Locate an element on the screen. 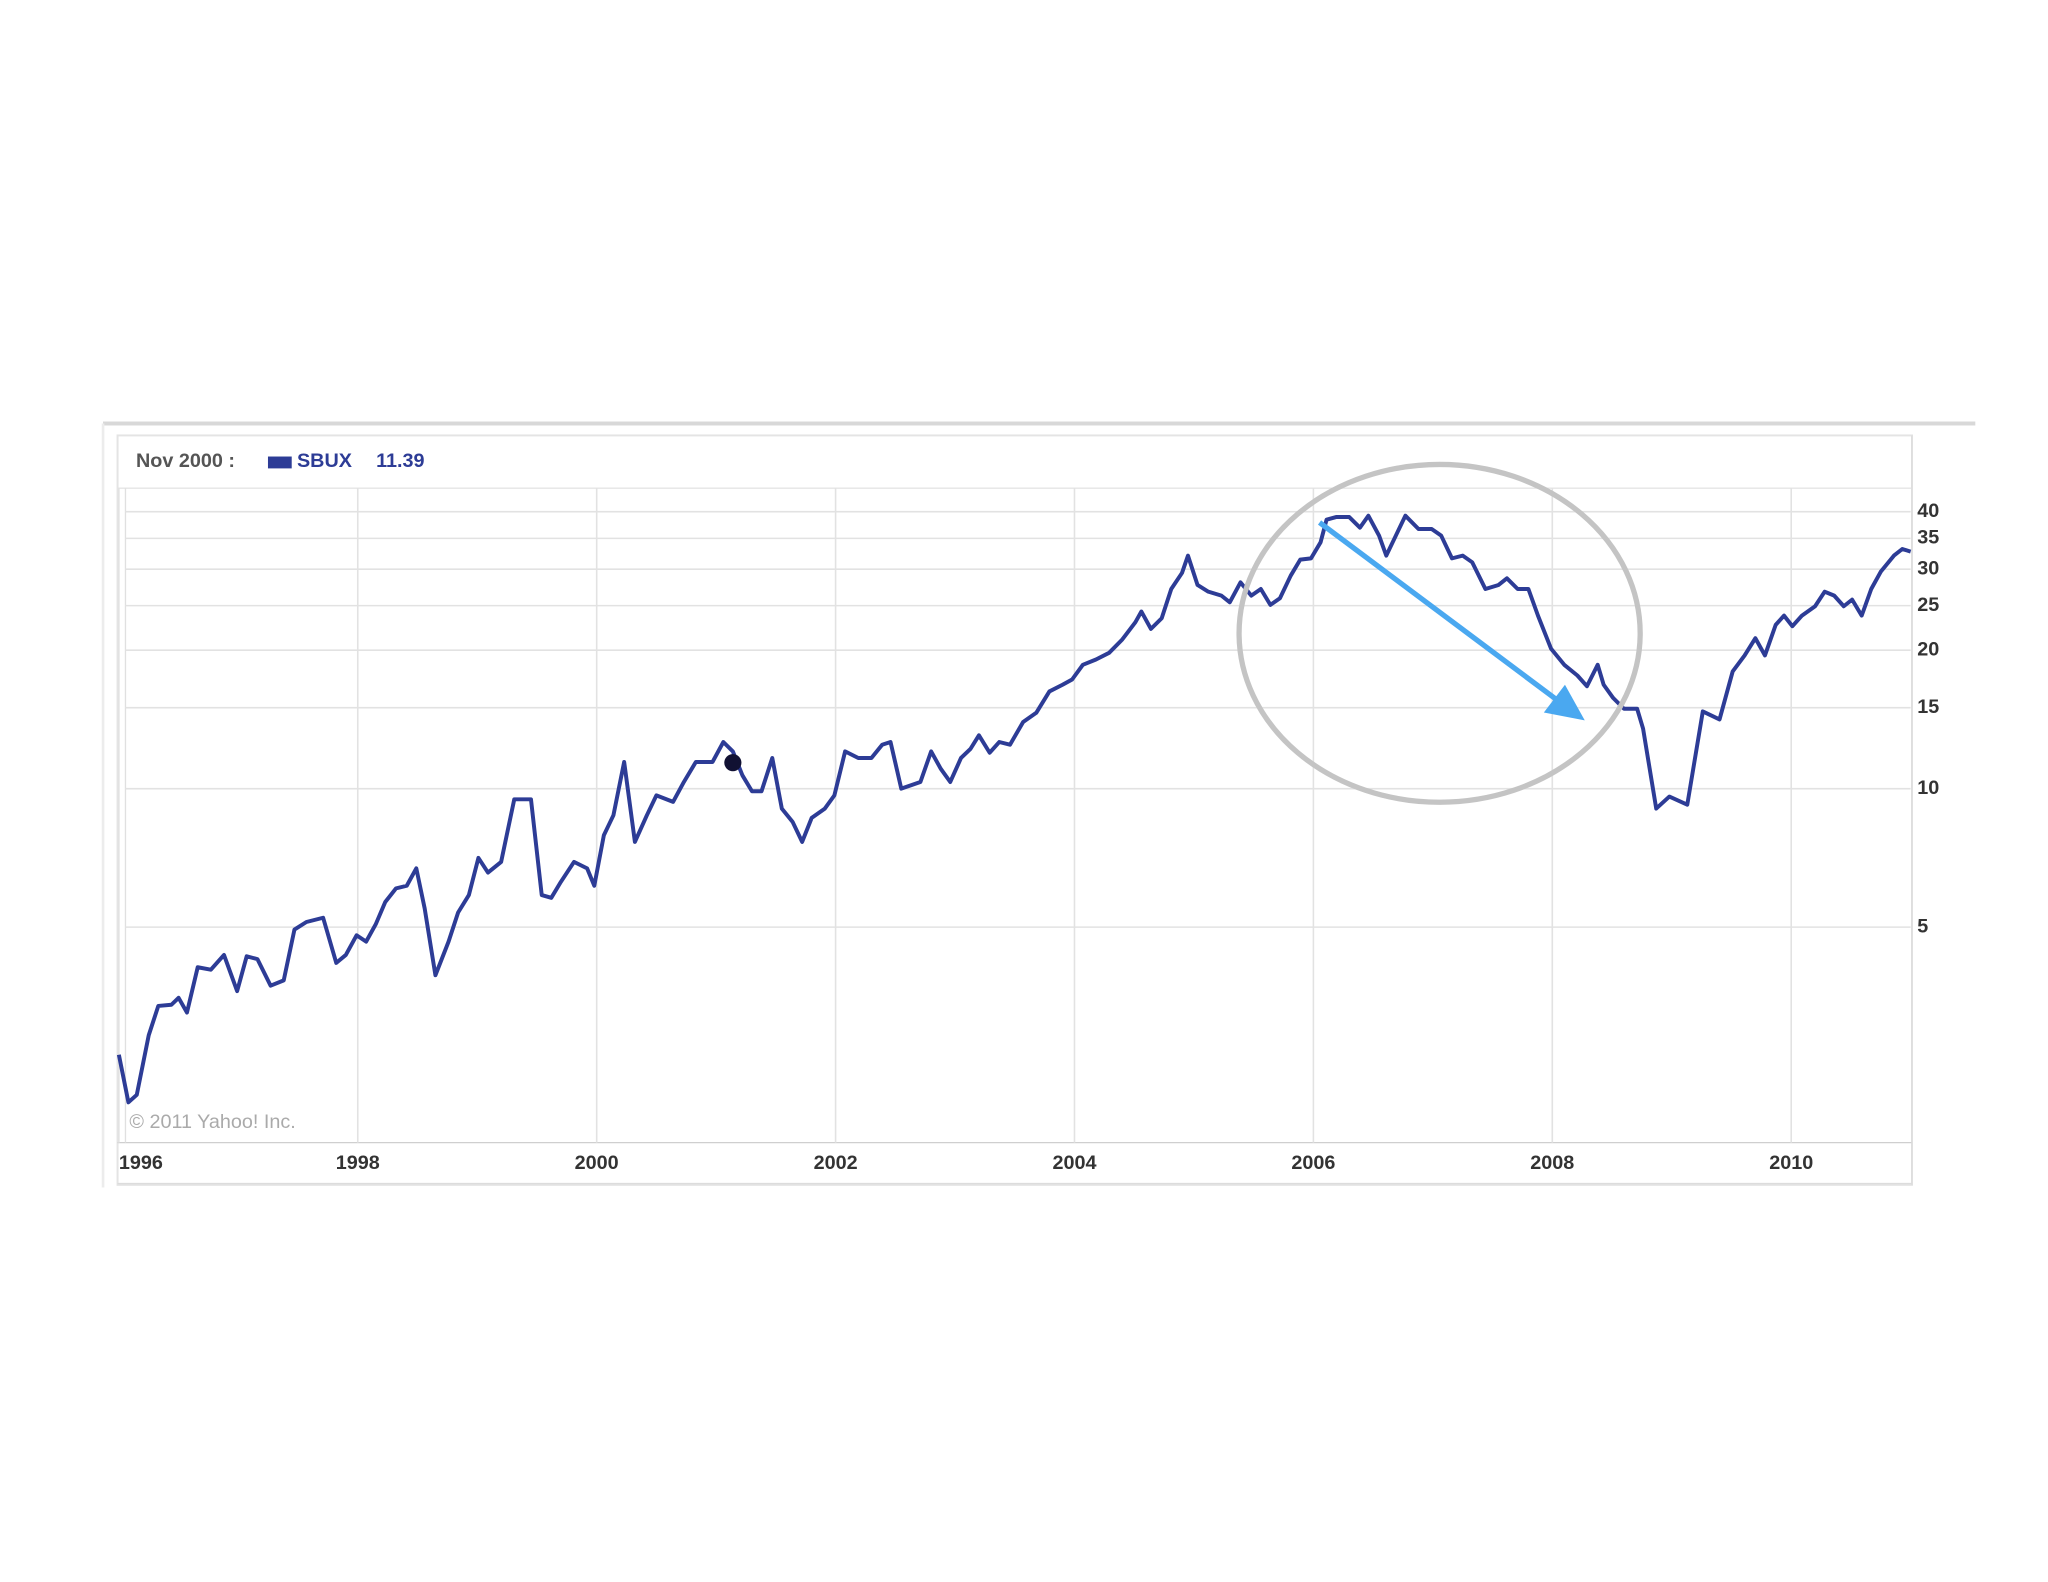  y-tick-label: 10 is located at coordinates (1928, 788).